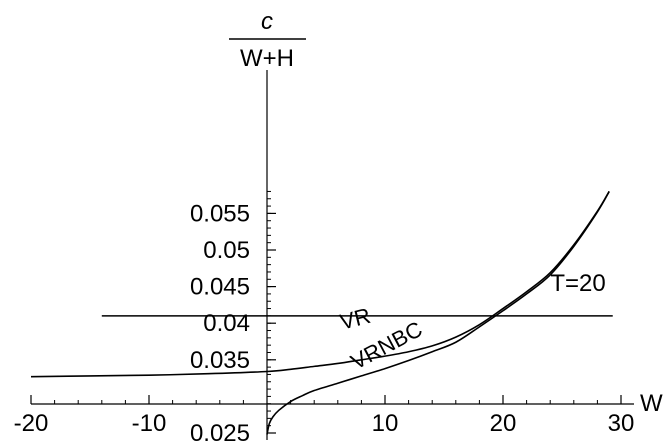 The height and width of the screenshot is (445, 663). Describe the element at coordinates (31, 423) in the screenshot. I see `x-tick-label: -20` at that location.